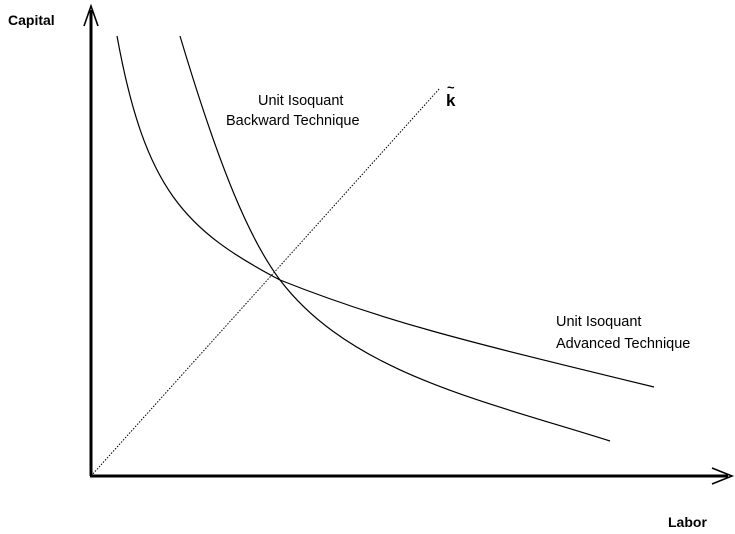  I want to click on ray-label-tilde: ~, so click(451, 87).